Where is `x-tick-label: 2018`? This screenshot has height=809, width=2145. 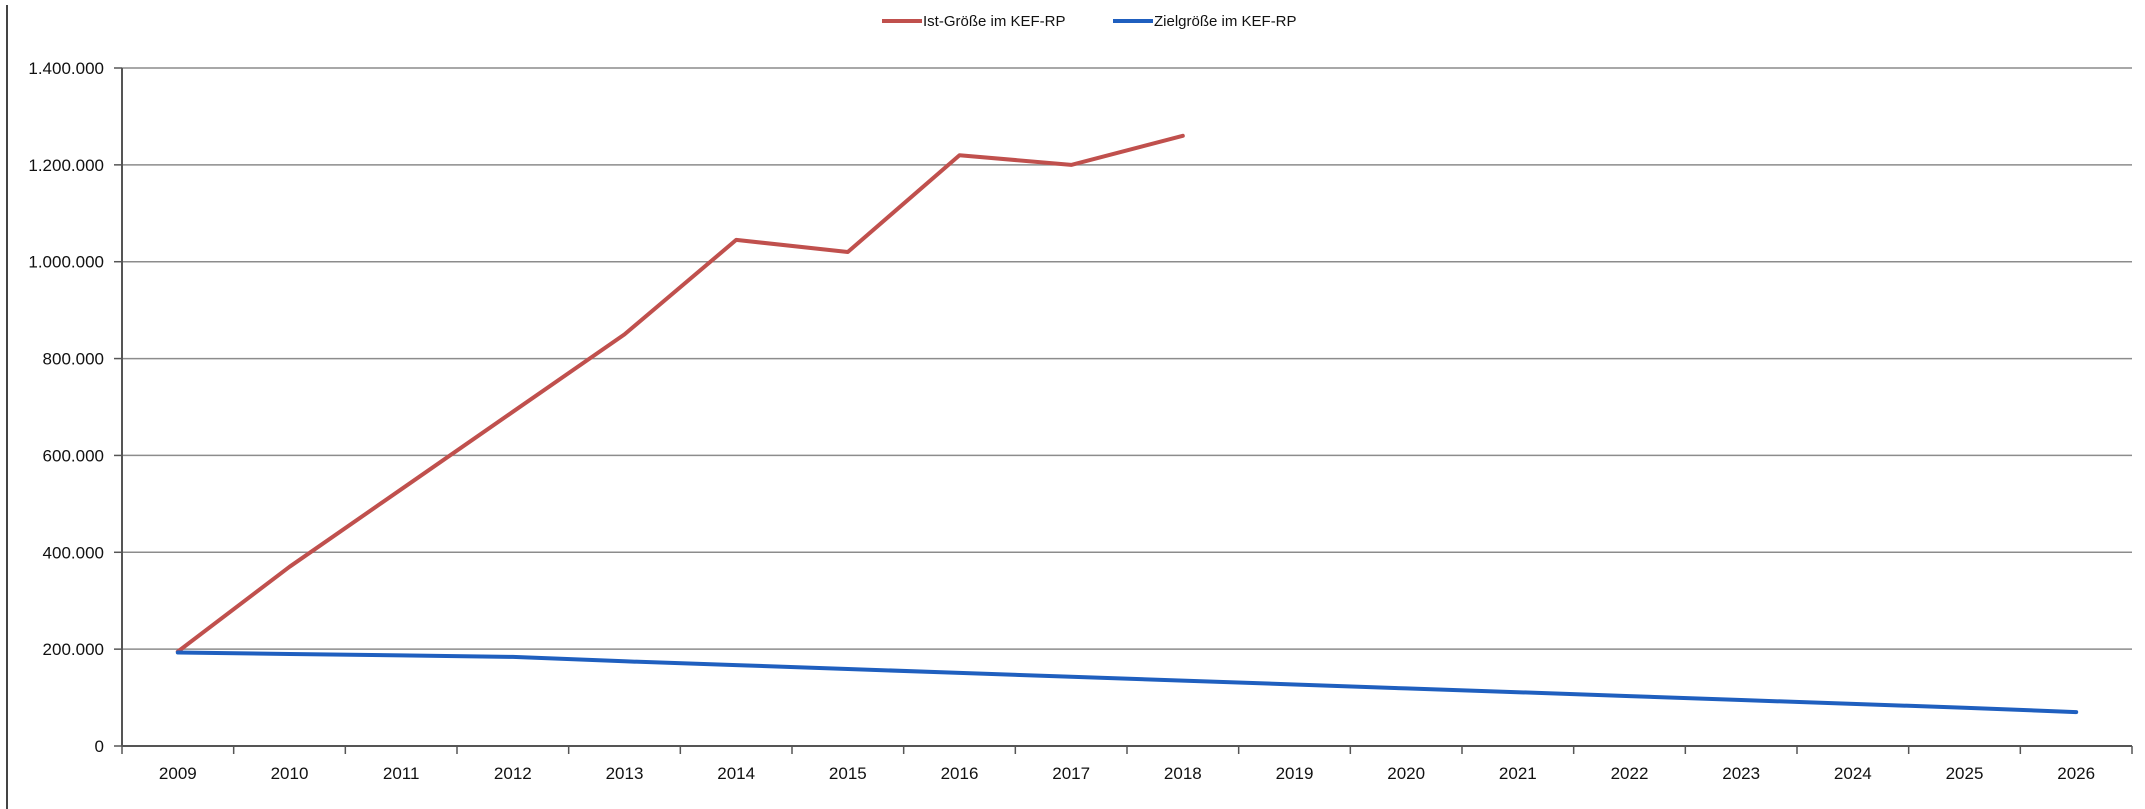 x-tick-label: 2018 is located at coordinates (1183, 773).